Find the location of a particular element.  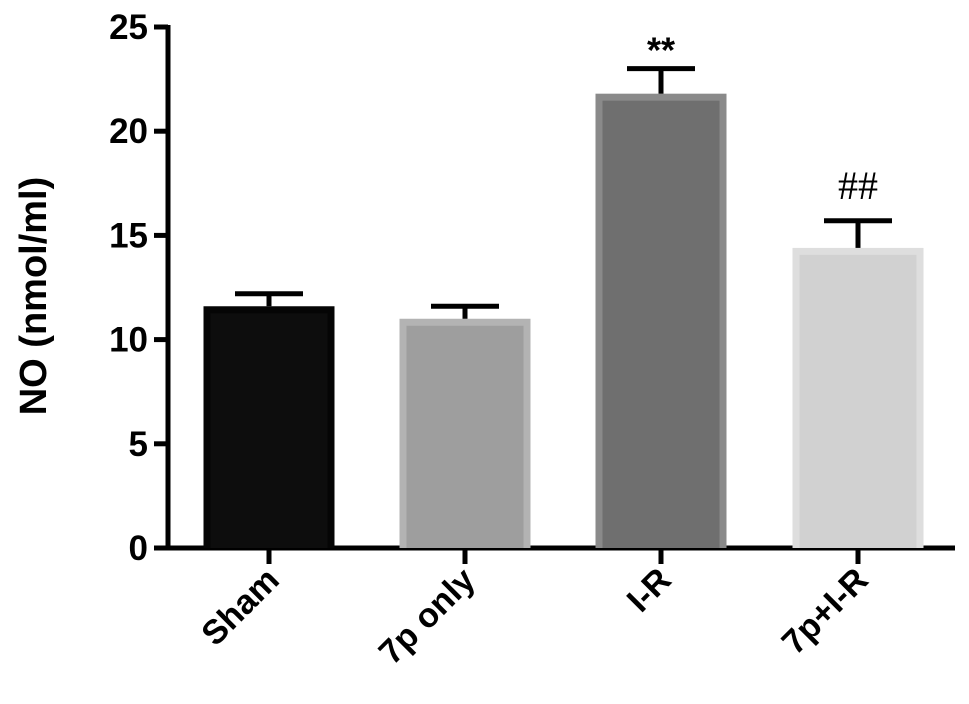

y-axis-label: NO (nmol/ml) is located at coordinates (34, 296).